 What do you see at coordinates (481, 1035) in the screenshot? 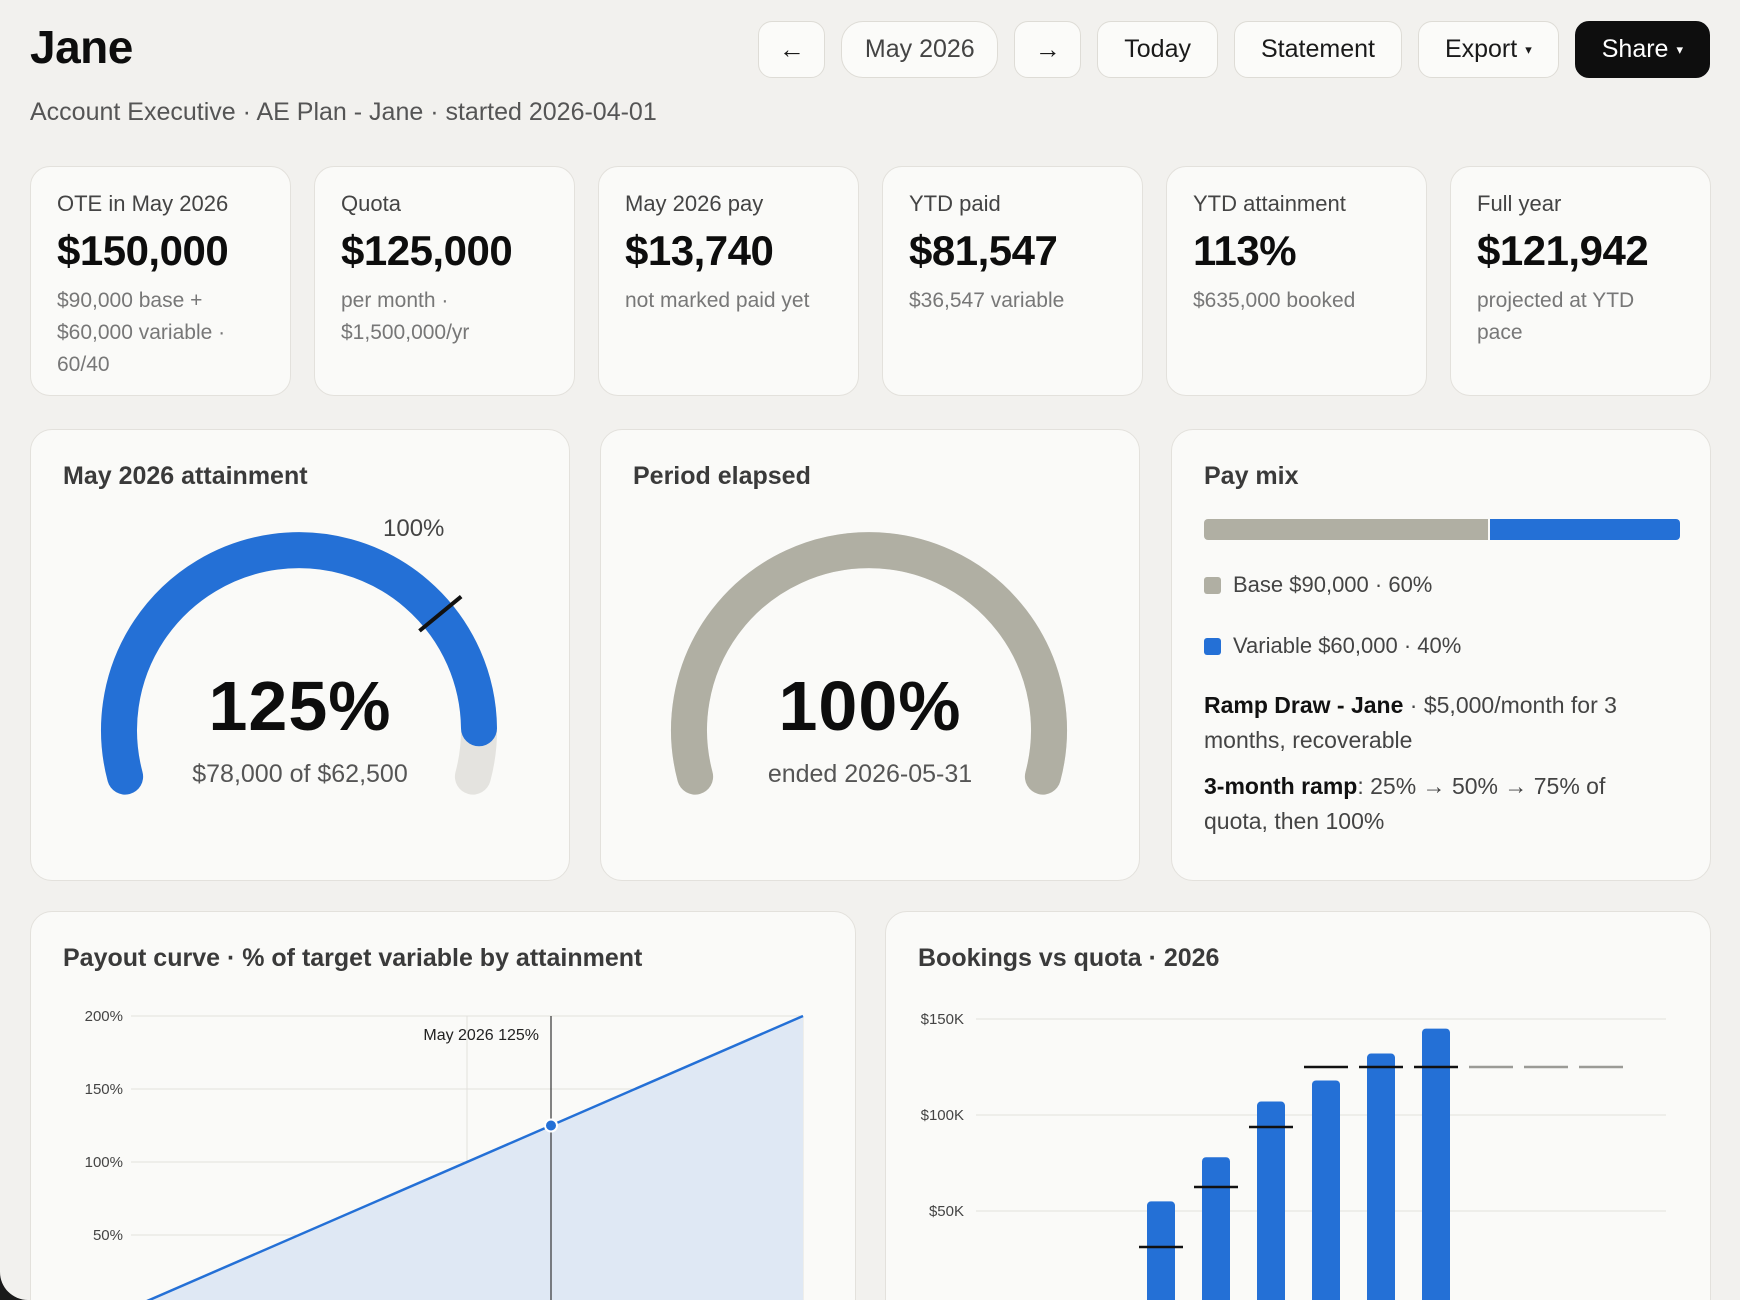
I see `current-attainment-label: May 2026 125%` at bounding box center [481, 1035].